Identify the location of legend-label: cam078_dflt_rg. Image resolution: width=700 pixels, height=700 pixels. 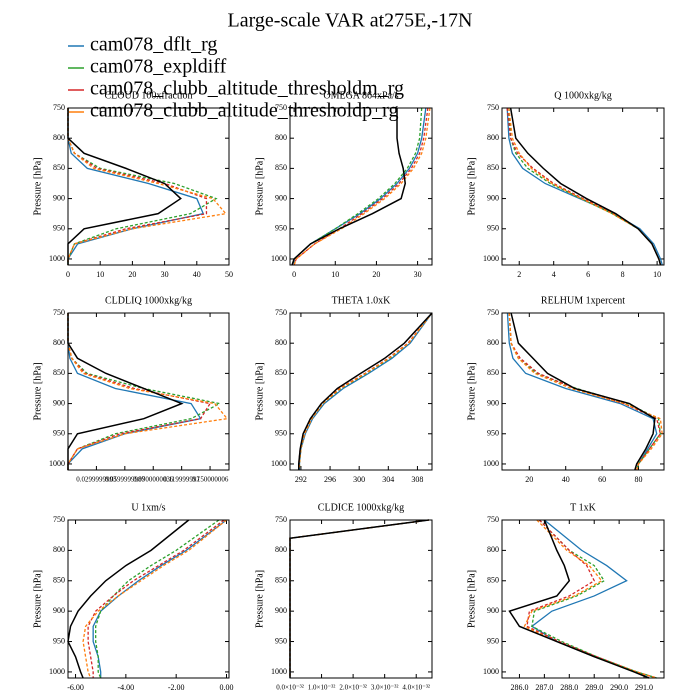
(153, 45).